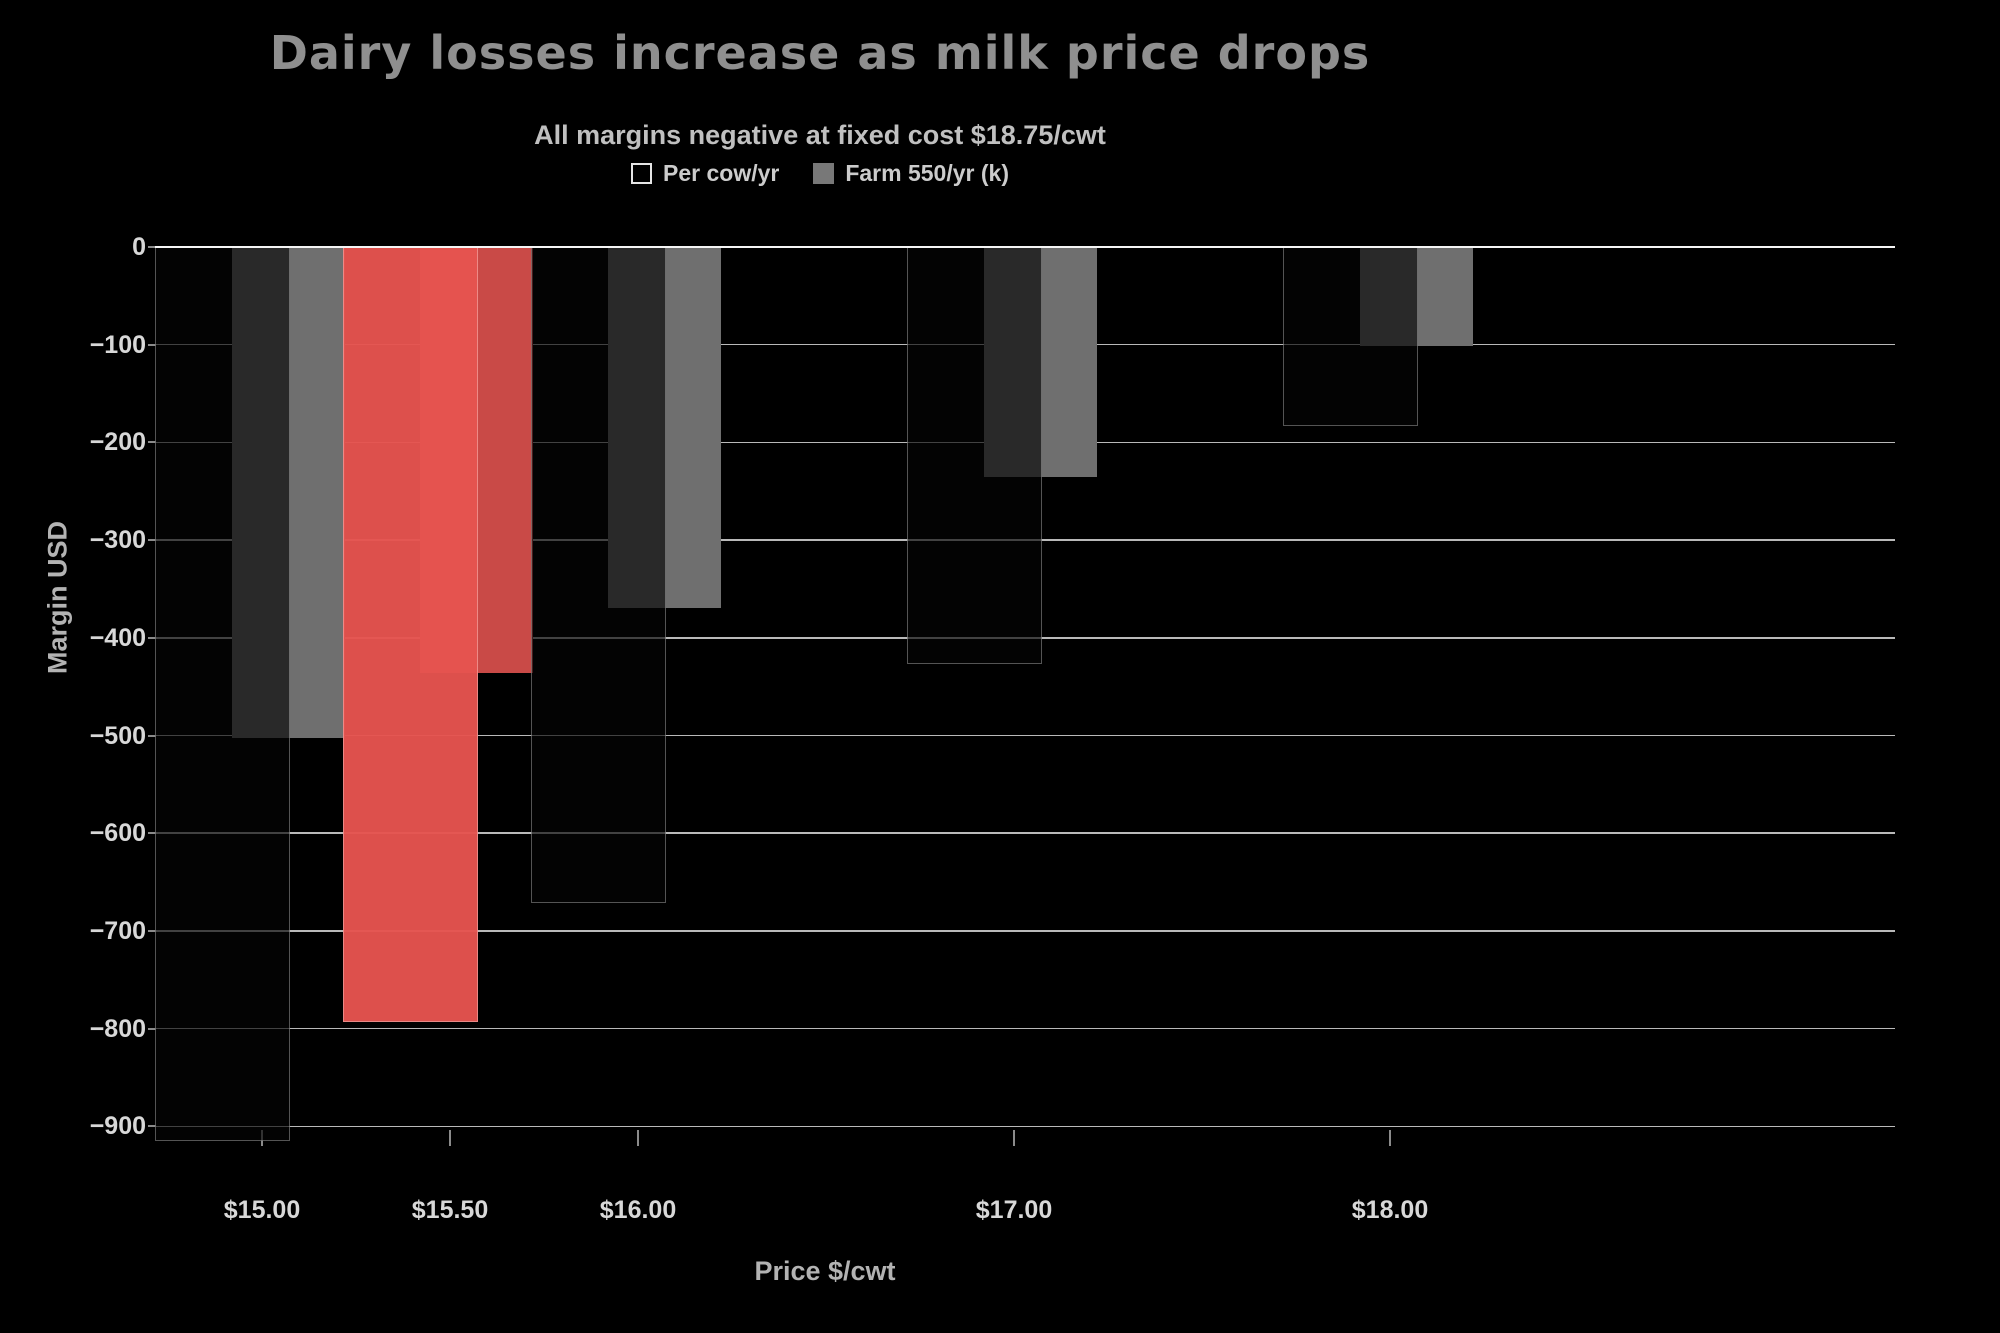 The image size is (2000, 1333). What do you see at coordinates (57, 598) in the screenshot?
I see `y-axis-title: Margin USD` at bounding box center [57, 598].